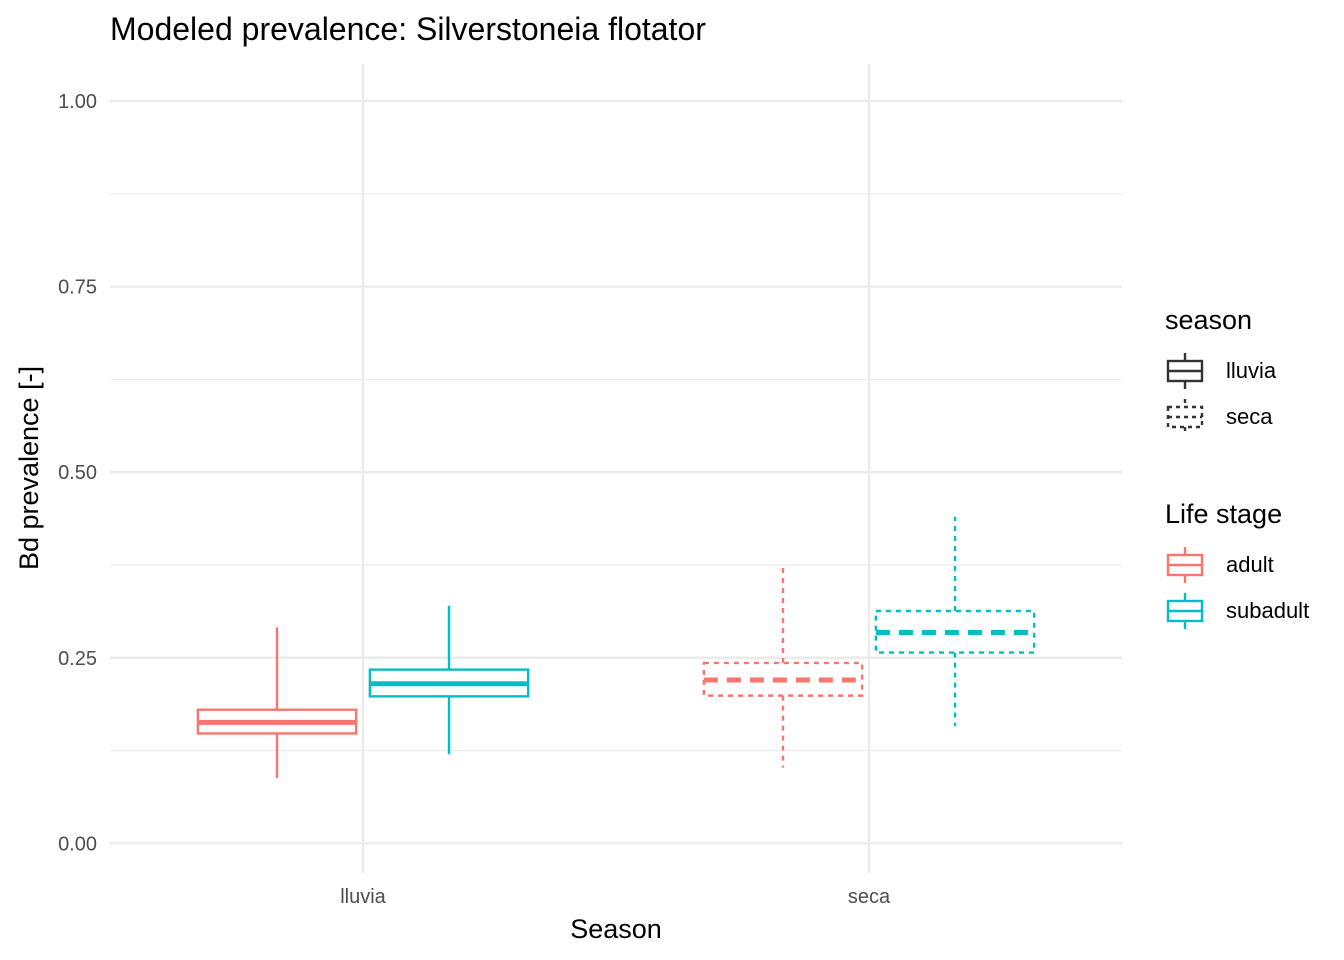  I want to click on legend-label: seca, so click(1249, 416).